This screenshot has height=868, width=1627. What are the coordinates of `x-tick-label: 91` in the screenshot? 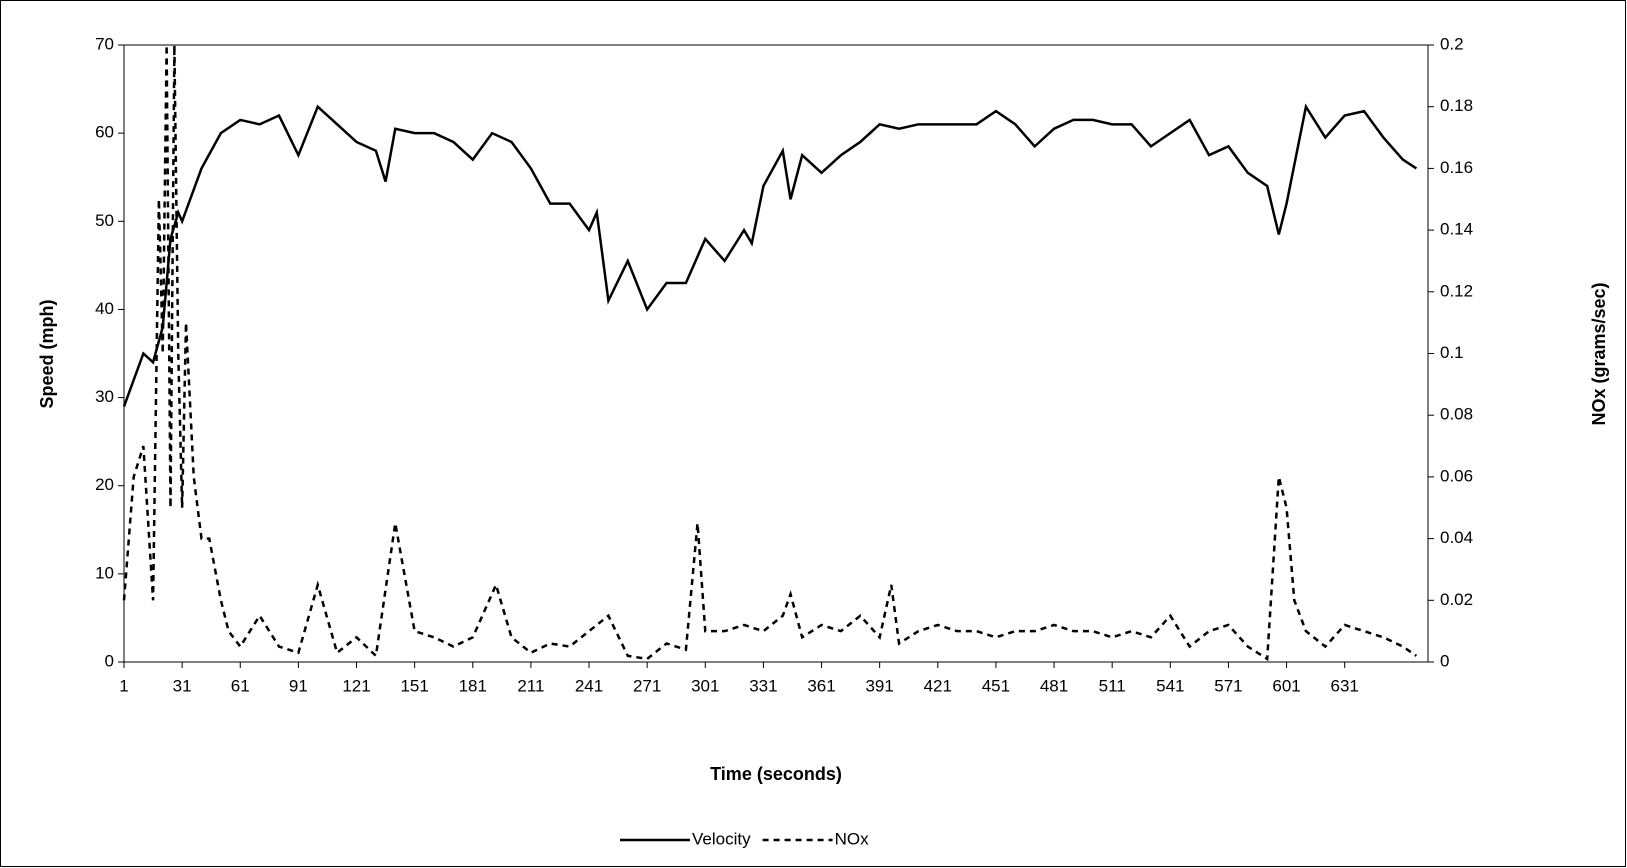 It's located at (298, 685).